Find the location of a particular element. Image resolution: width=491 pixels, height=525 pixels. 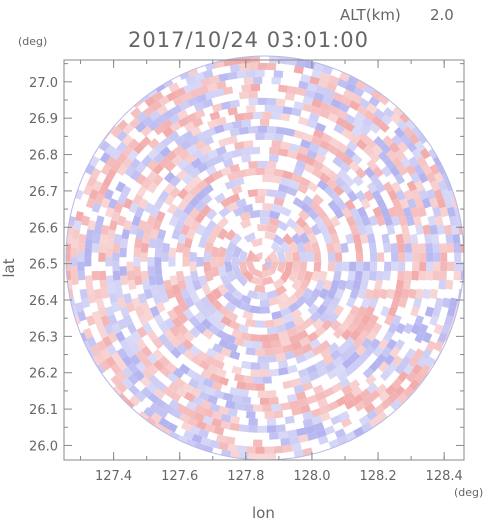

x-unit-label: (deg) is located at coordinates (468, 492).